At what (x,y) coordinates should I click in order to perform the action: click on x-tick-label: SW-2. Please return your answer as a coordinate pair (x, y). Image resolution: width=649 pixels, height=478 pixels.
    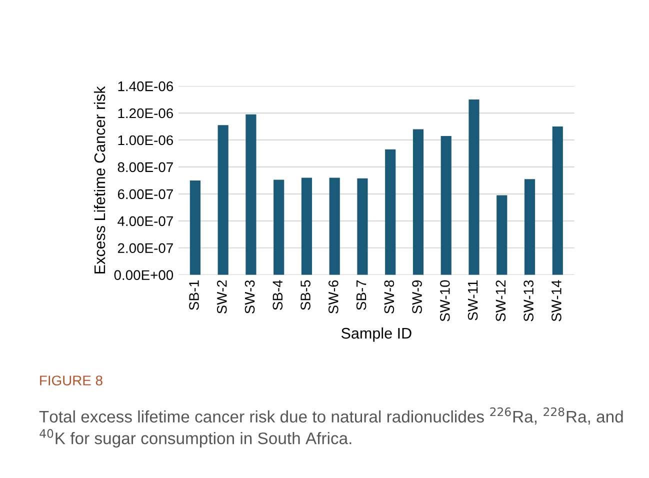
    Looking at the image, I should click on (221, 297).